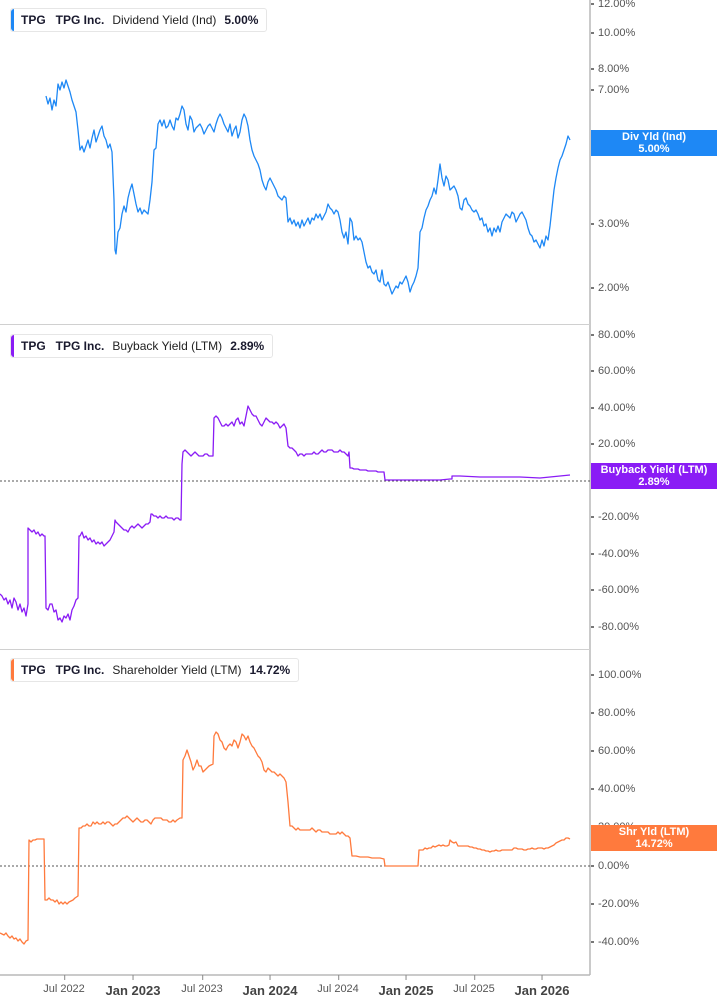 This screenshot has height=1005, width=717. What do you see at coordinates (610, 69) in the screenshot?
I see `y-tick-label: 8.00%` at bounding box center [610, 69].